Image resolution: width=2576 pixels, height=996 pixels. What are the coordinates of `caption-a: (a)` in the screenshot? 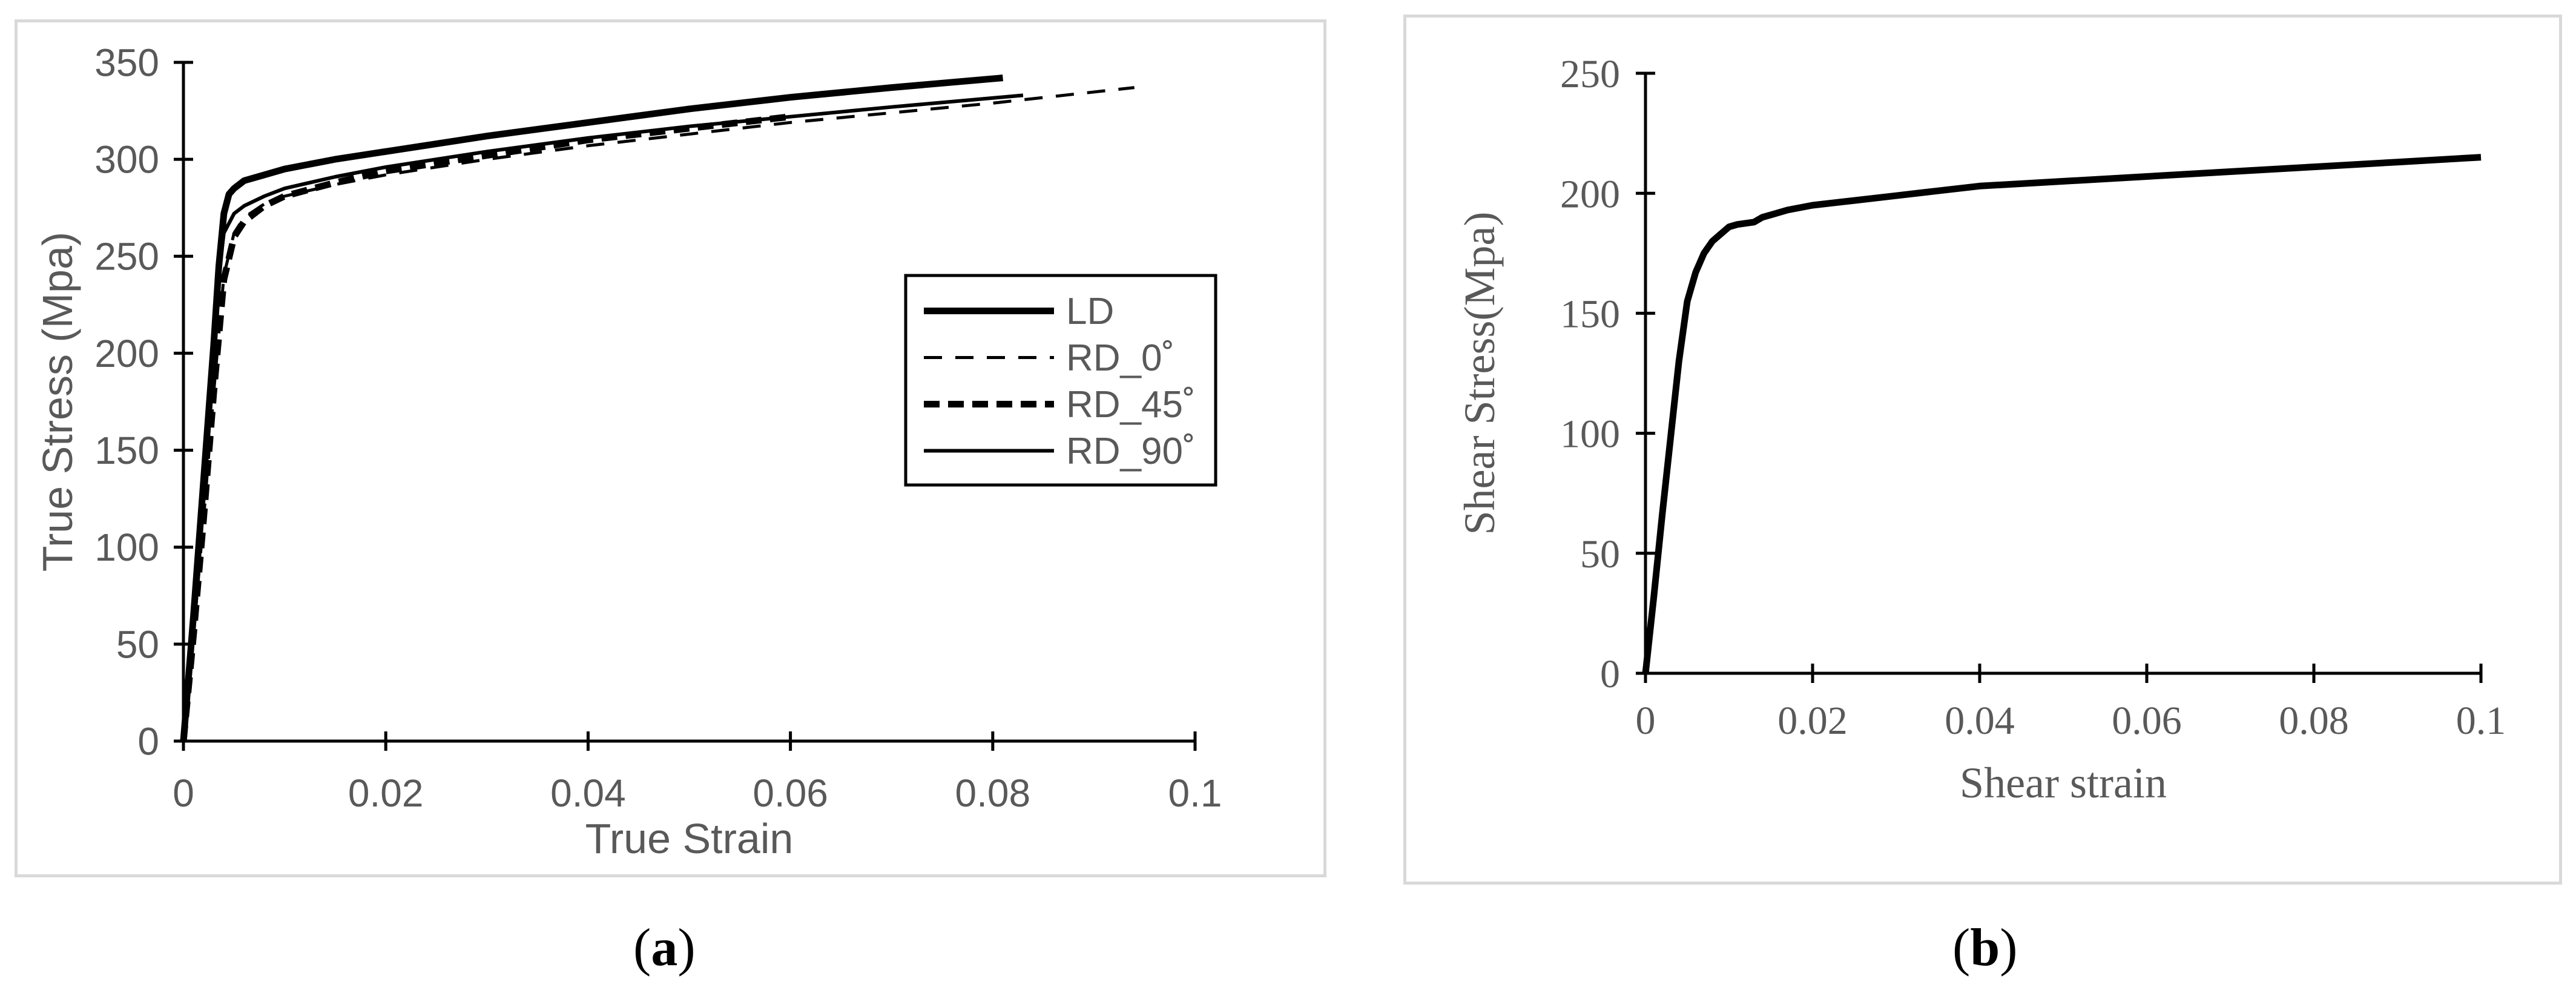 It's located at (664, 947).